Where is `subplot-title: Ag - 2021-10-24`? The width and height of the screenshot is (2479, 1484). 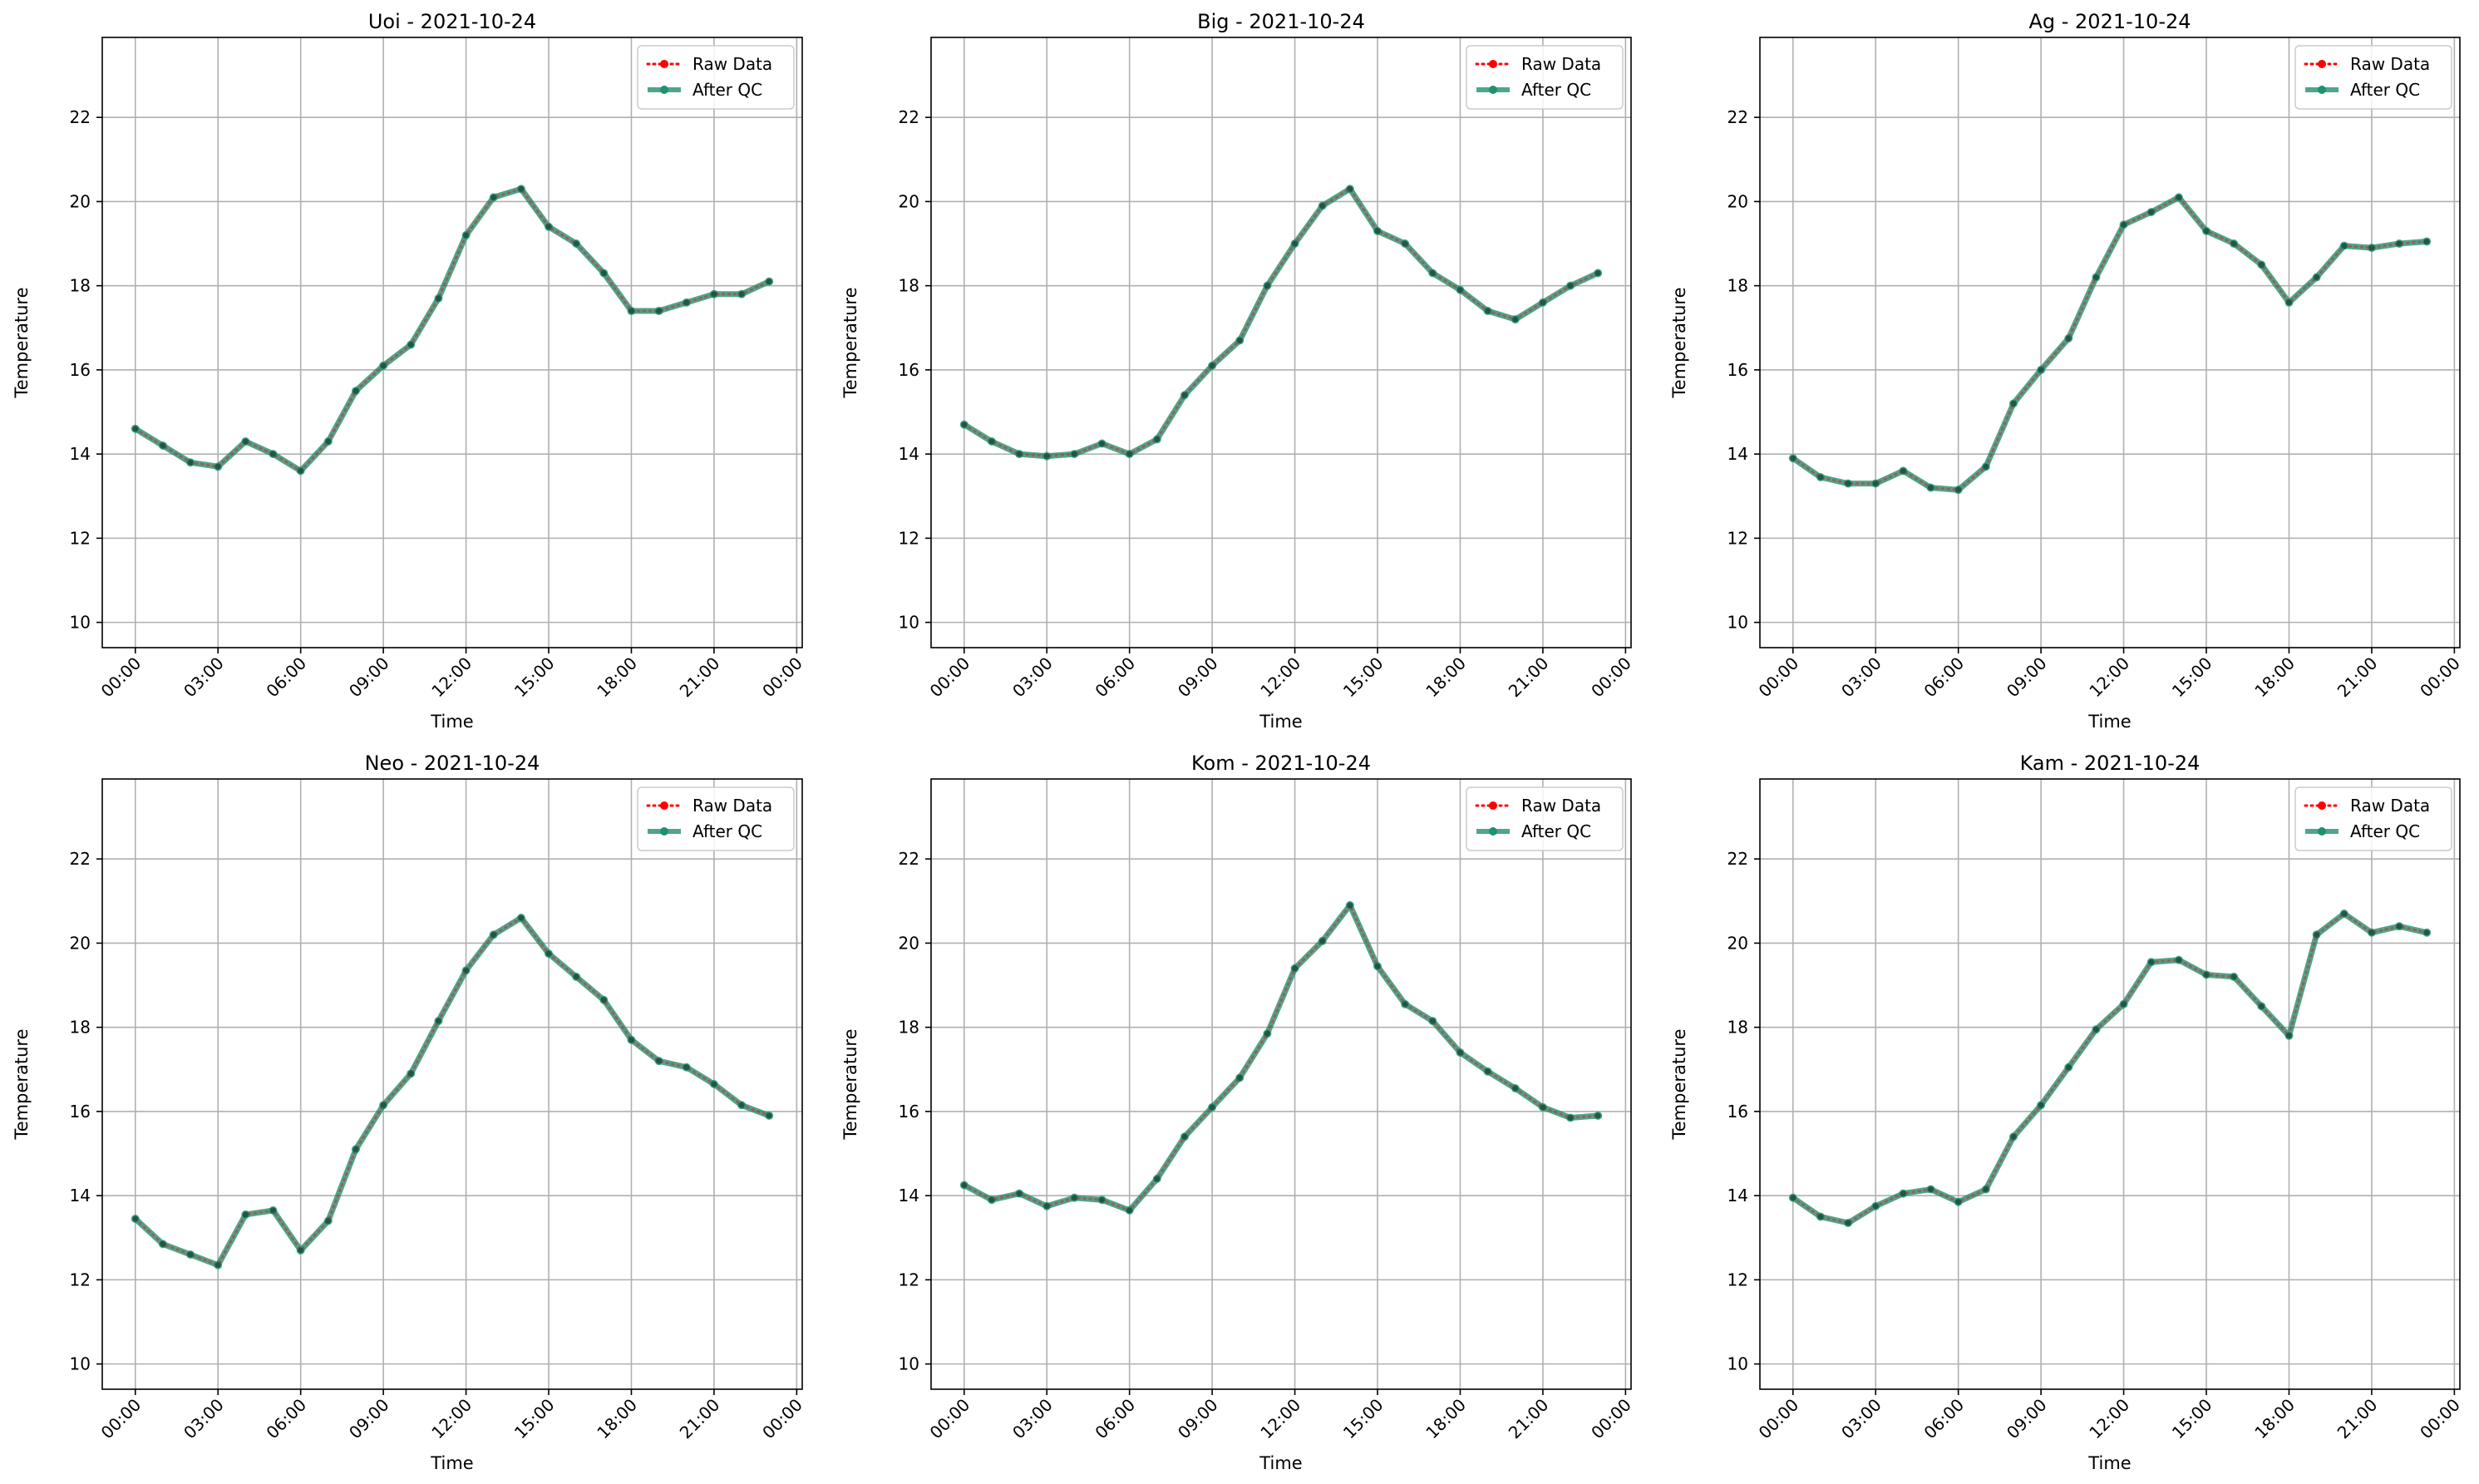 subplot-title: Ag - 2021-10-24 is located at coordinates (2109, 21).